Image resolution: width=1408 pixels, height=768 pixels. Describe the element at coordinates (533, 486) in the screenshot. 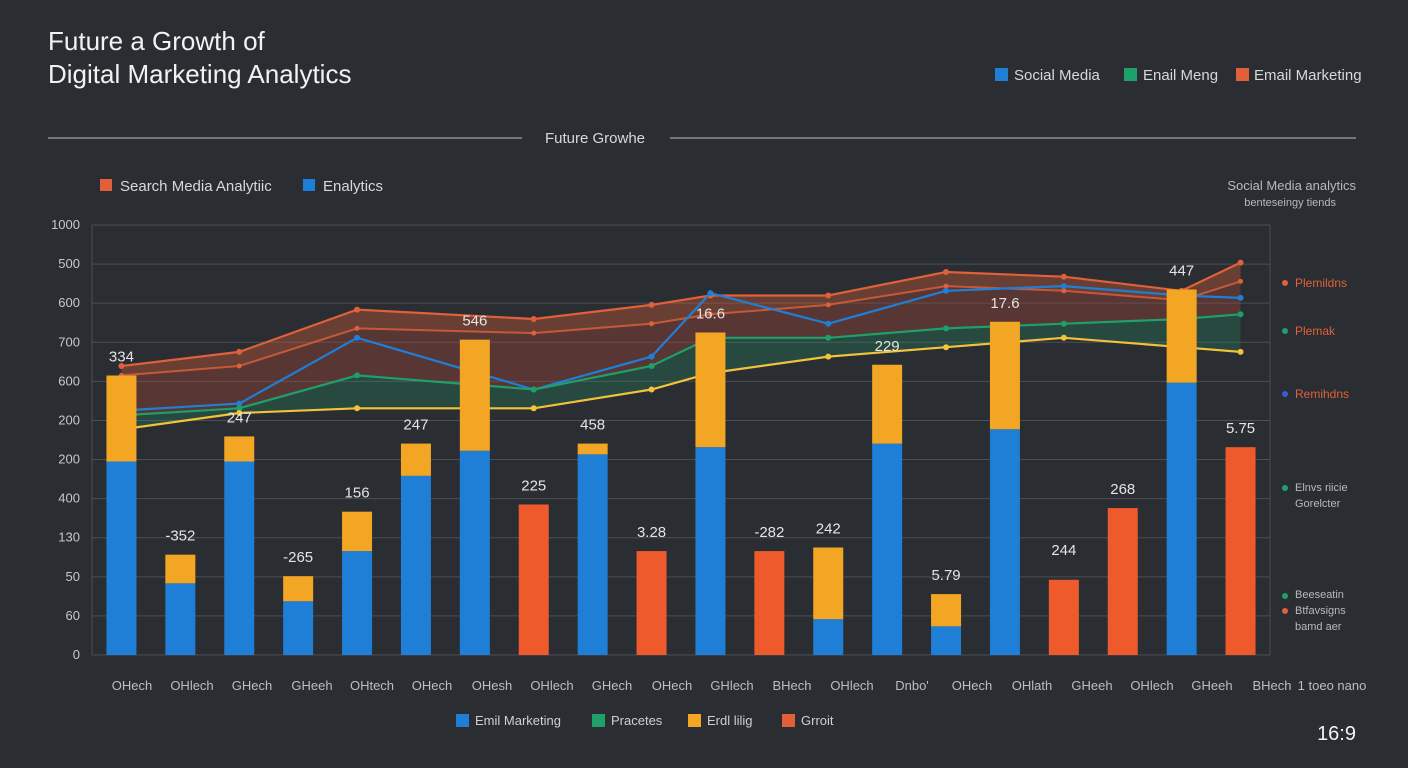

I see `bar-value-label-7: 225` at that location.